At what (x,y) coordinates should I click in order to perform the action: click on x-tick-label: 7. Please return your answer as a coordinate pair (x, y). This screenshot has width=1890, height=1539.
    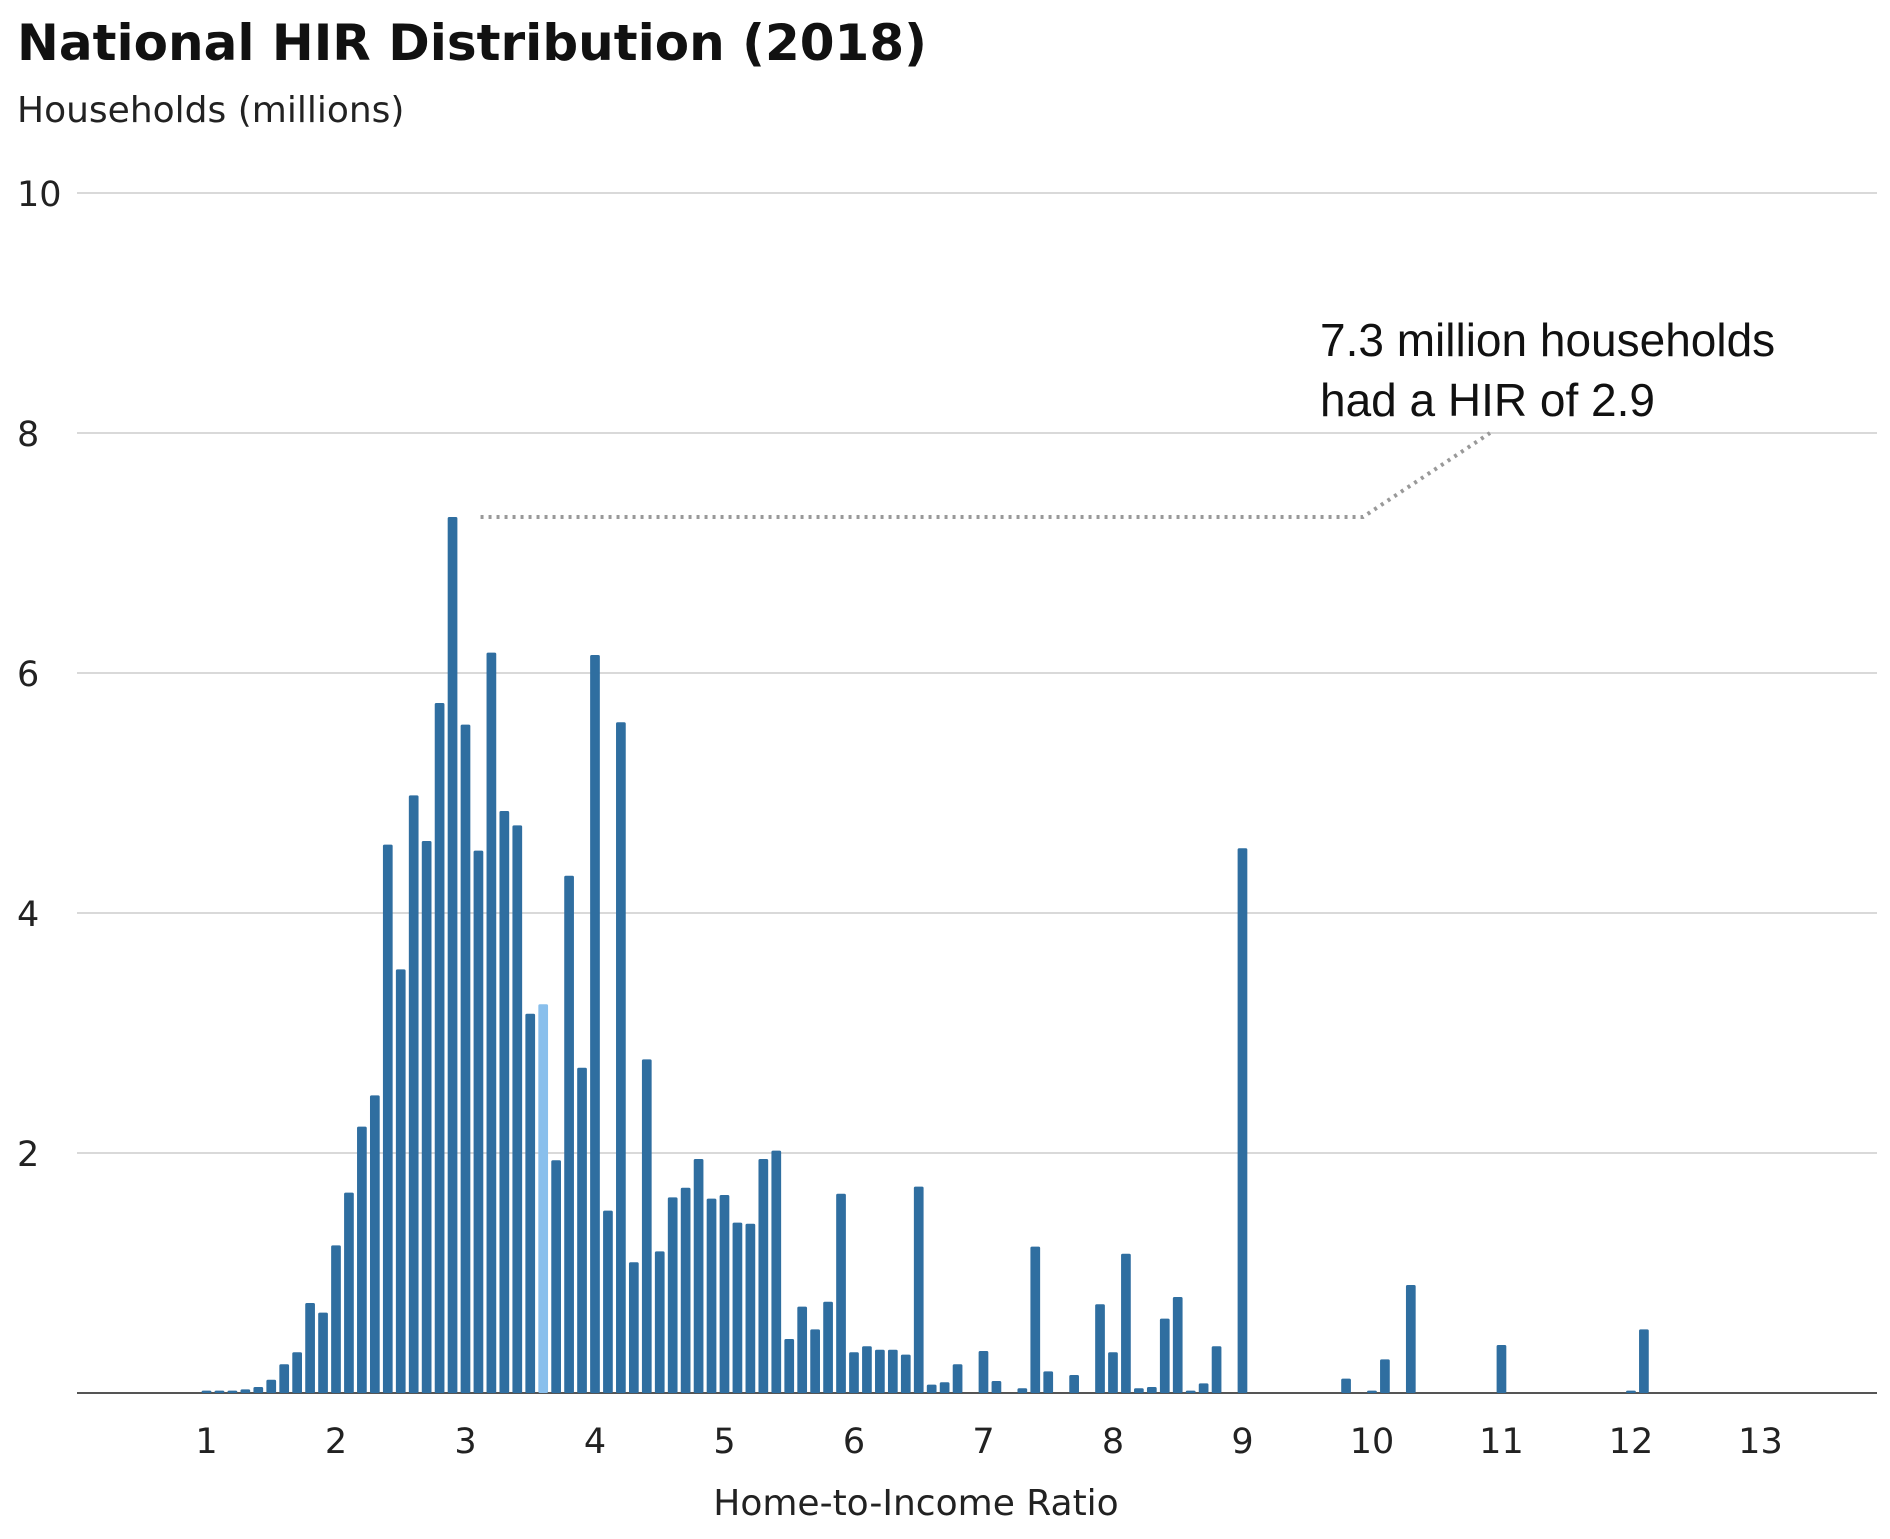
    Looking at the image, I should click on (983, 1442).